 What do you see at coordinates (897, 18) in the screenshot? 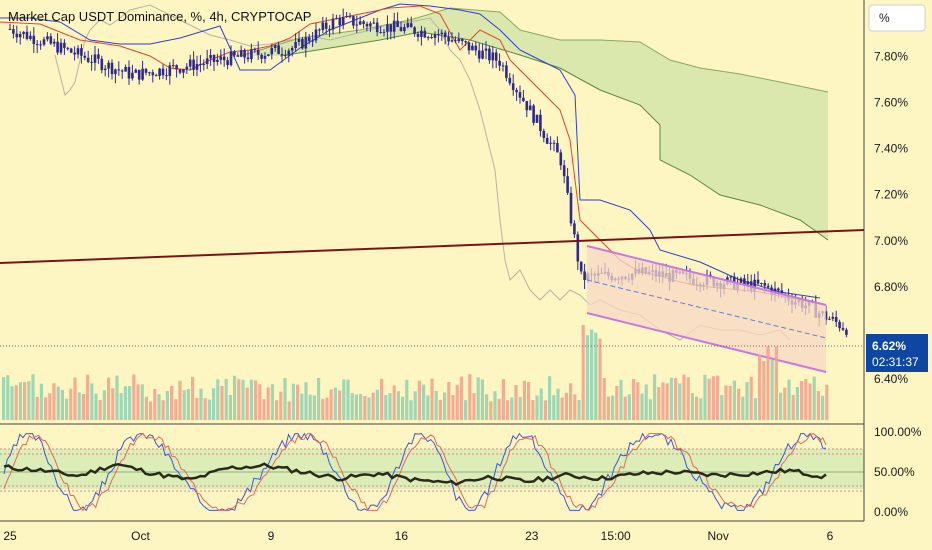
I see `unit-button` at bounding box center [897, 18].